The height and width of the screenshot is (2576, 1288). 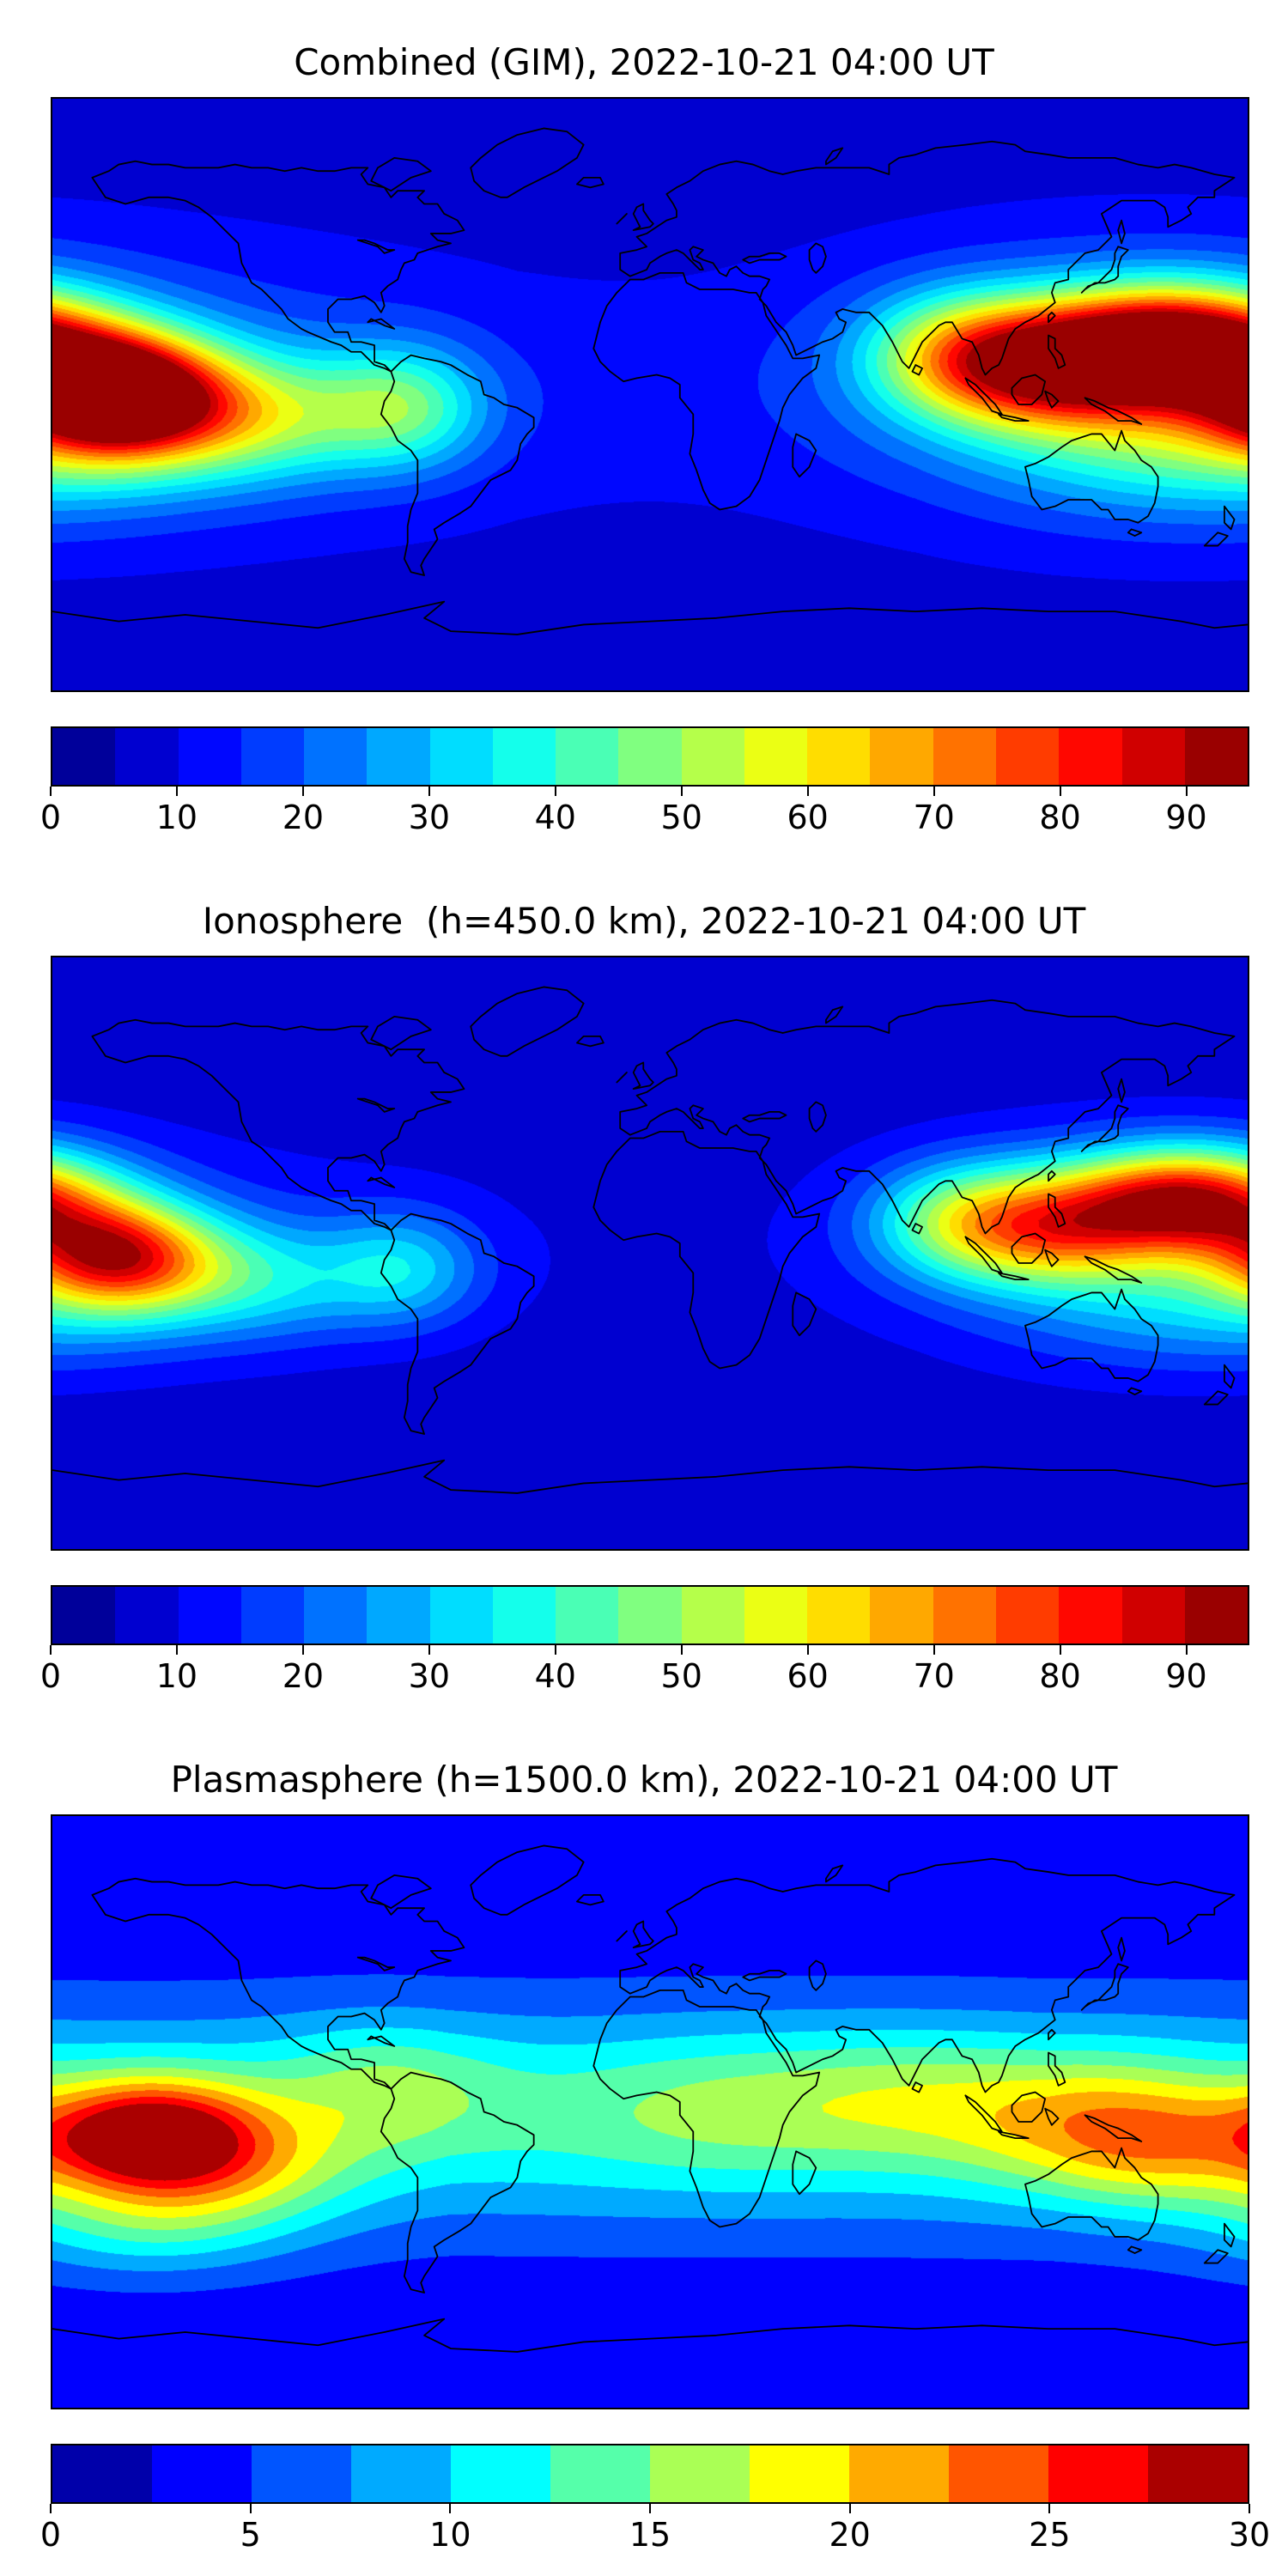 What do you see at coordinates (303, 817) in the screenshot?
I see `colorbar-tick-label: 20` at bounding box center [303, 817].